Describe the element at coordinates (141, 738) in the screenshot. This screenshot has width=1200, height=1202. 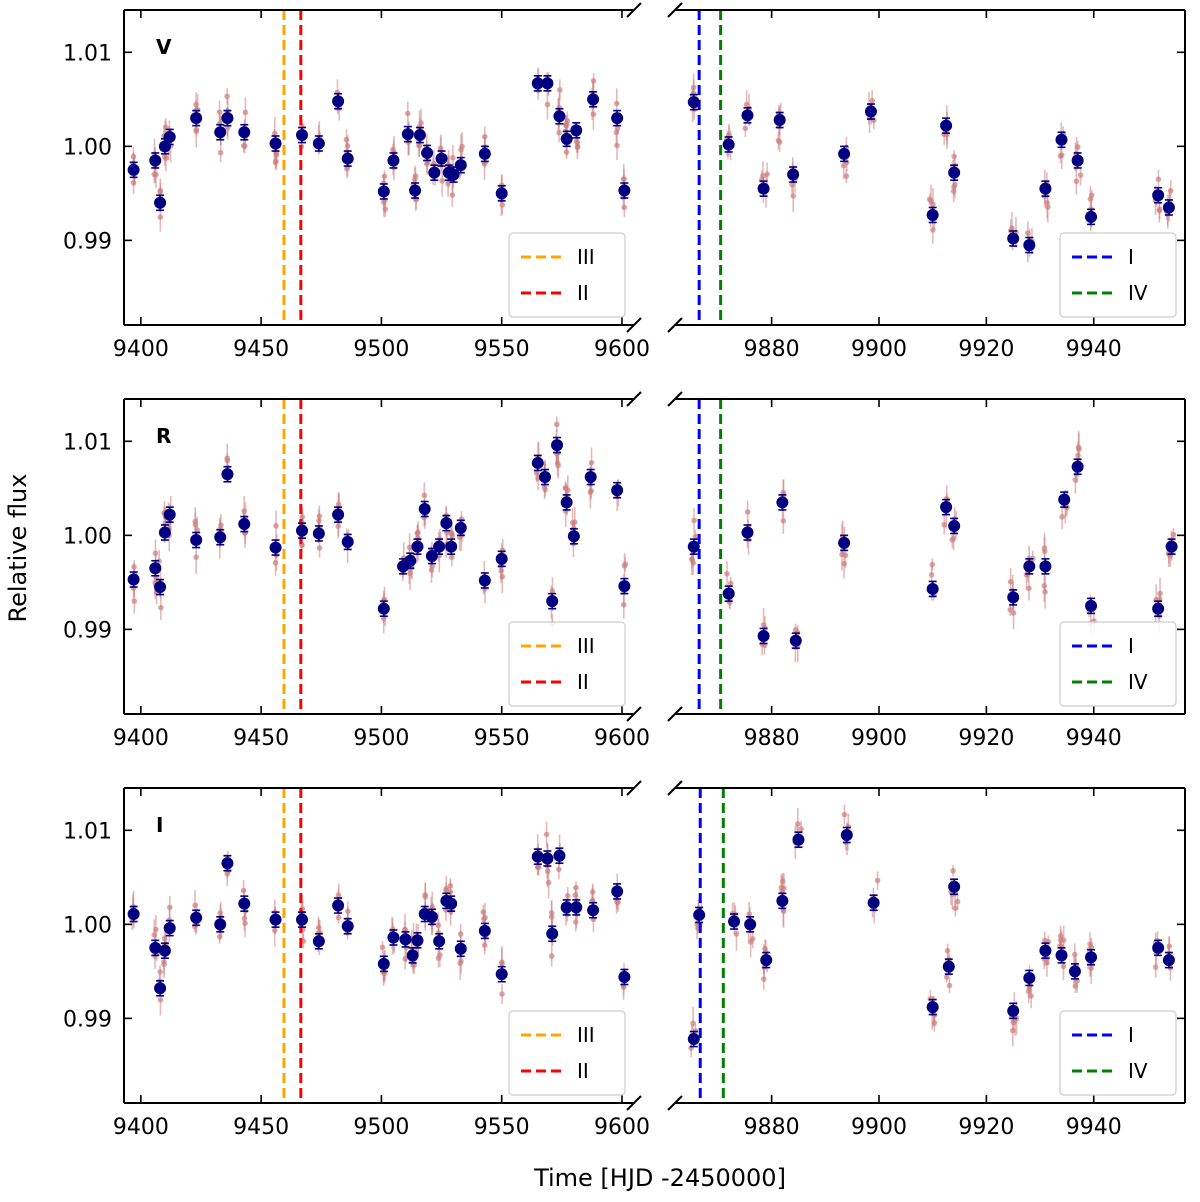
I see `x-tick-label: 9400` at that location.